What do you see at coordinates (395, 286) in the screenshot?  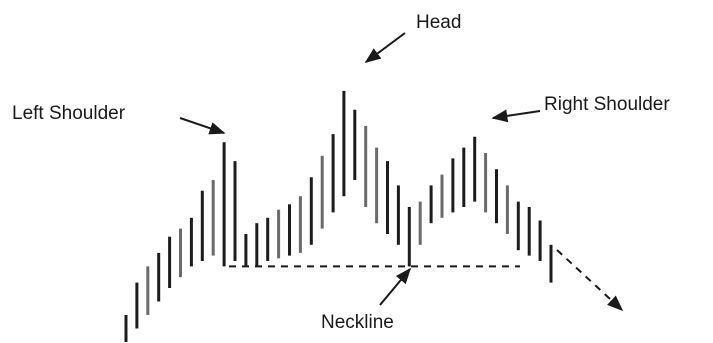 I see `neckline-arrow` at bounding box center [395, 286].